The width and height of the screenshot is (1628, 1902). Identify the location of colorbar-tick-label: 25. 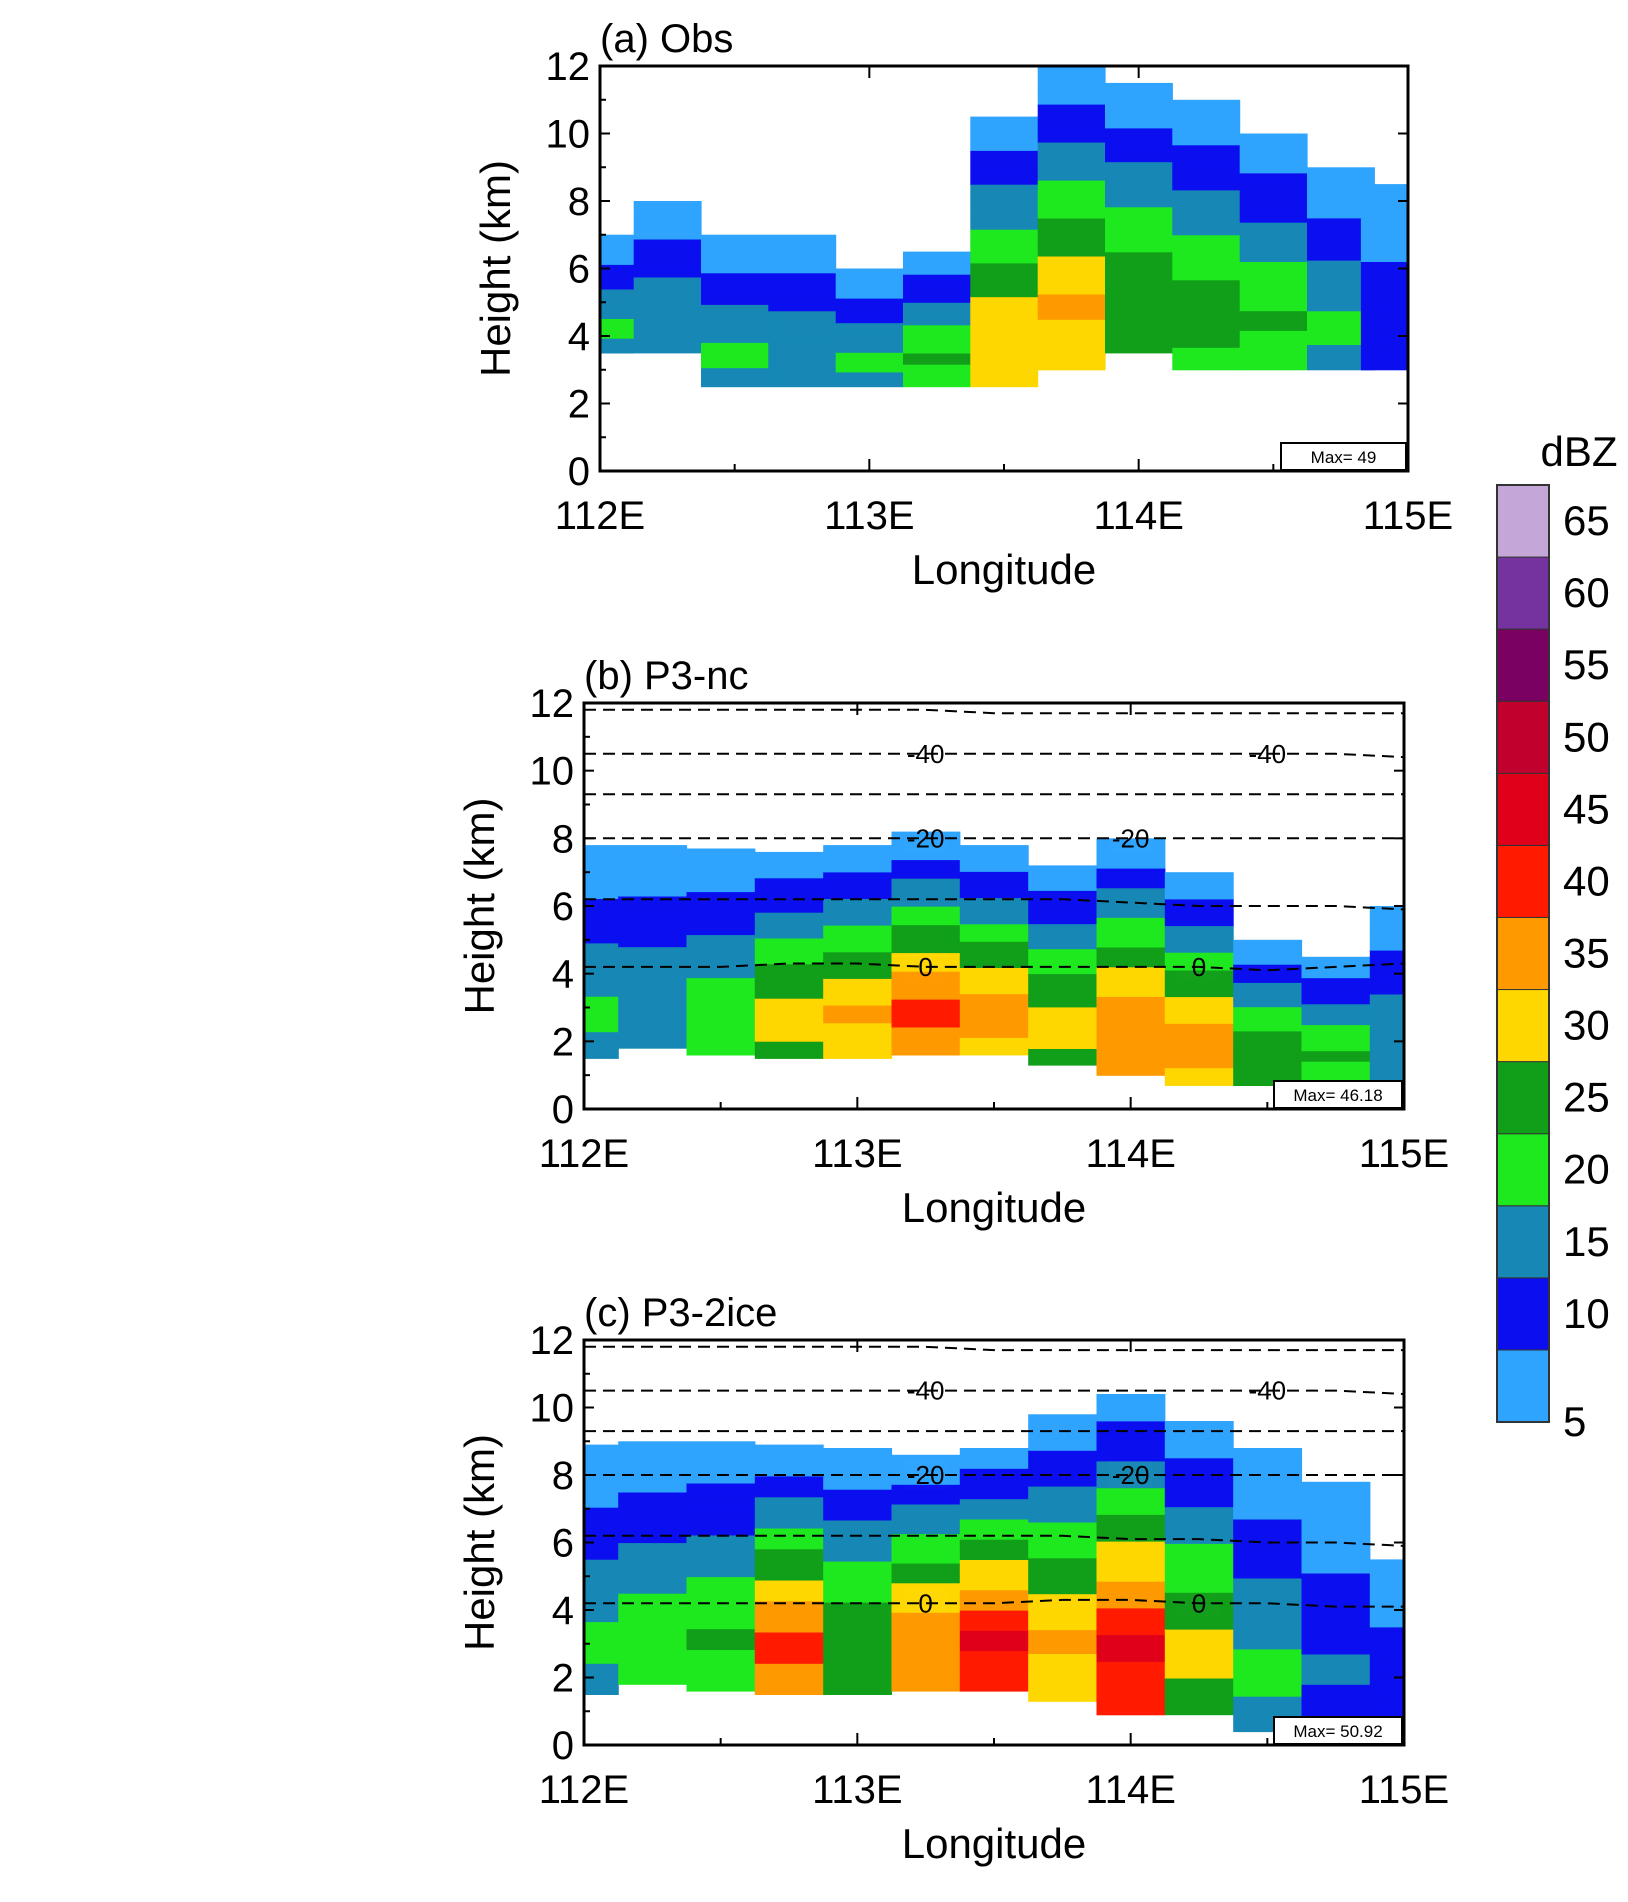
(1586, 1097).